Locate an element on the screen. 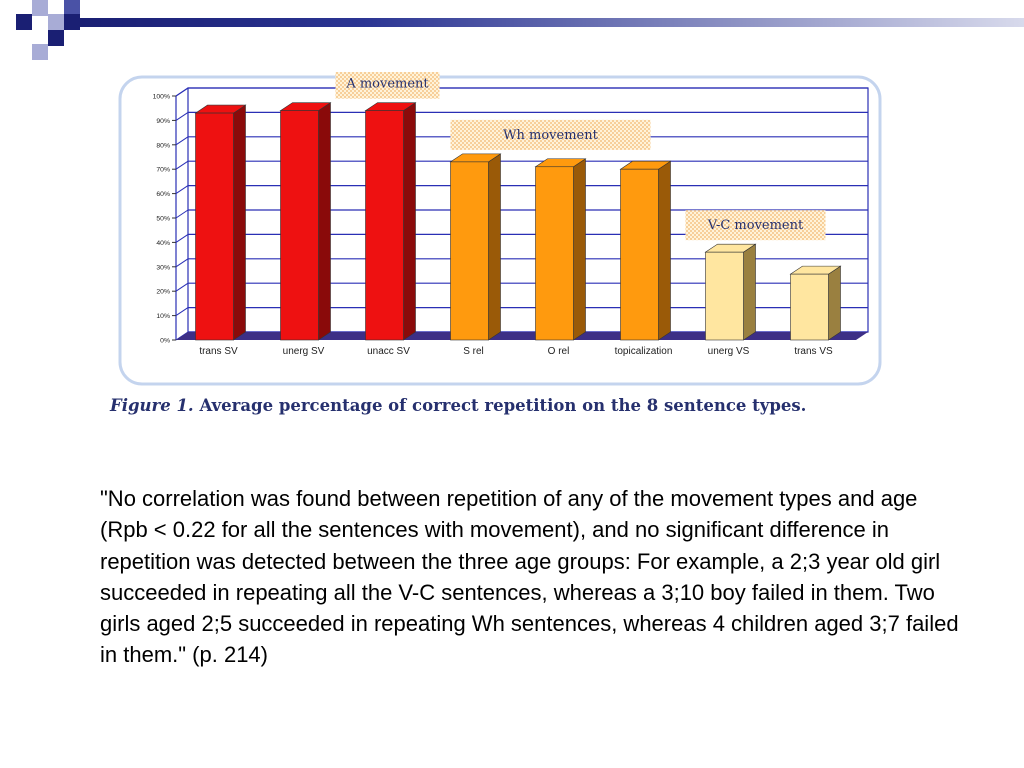 This screenshot has height=768, width=1024. y-tick-label: 40% is located at coordinates (163, 243).